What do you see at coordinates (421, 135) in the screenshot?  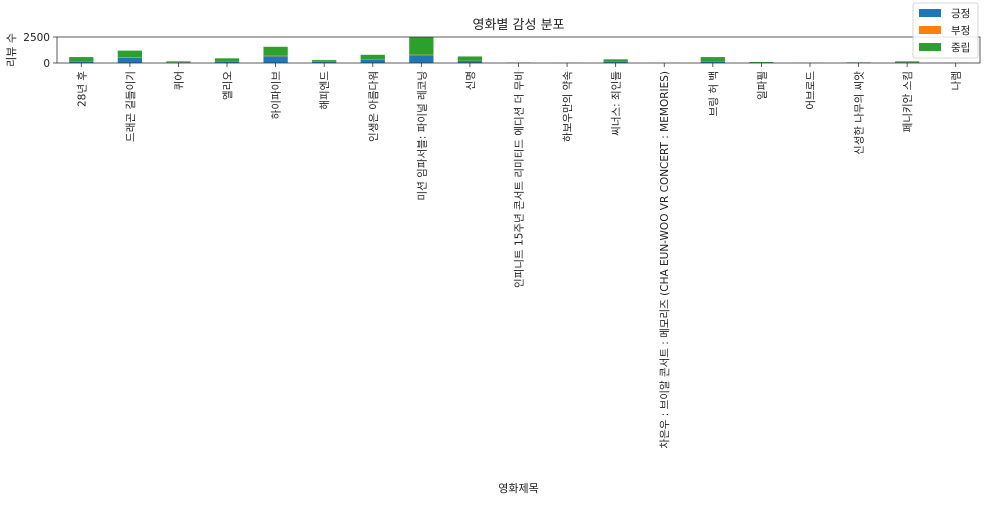 I see `x-tick-label-8: 미션 임파서블: 파이널 레코닝` at bounding box center [421, 135].